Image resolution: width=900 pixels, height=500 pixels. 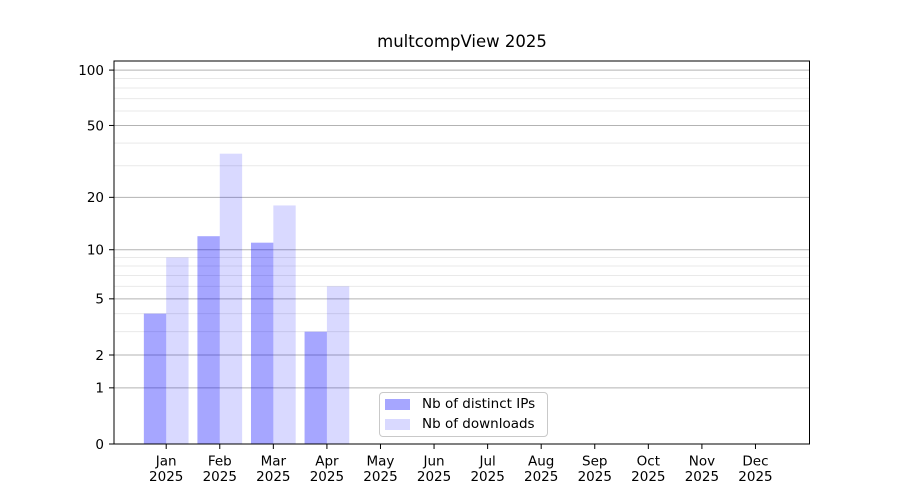 What do you see at coordinates (702, 462) in the screenshot?
I see `x-tick-label-month: Nov` at bounding box center [702, 462].